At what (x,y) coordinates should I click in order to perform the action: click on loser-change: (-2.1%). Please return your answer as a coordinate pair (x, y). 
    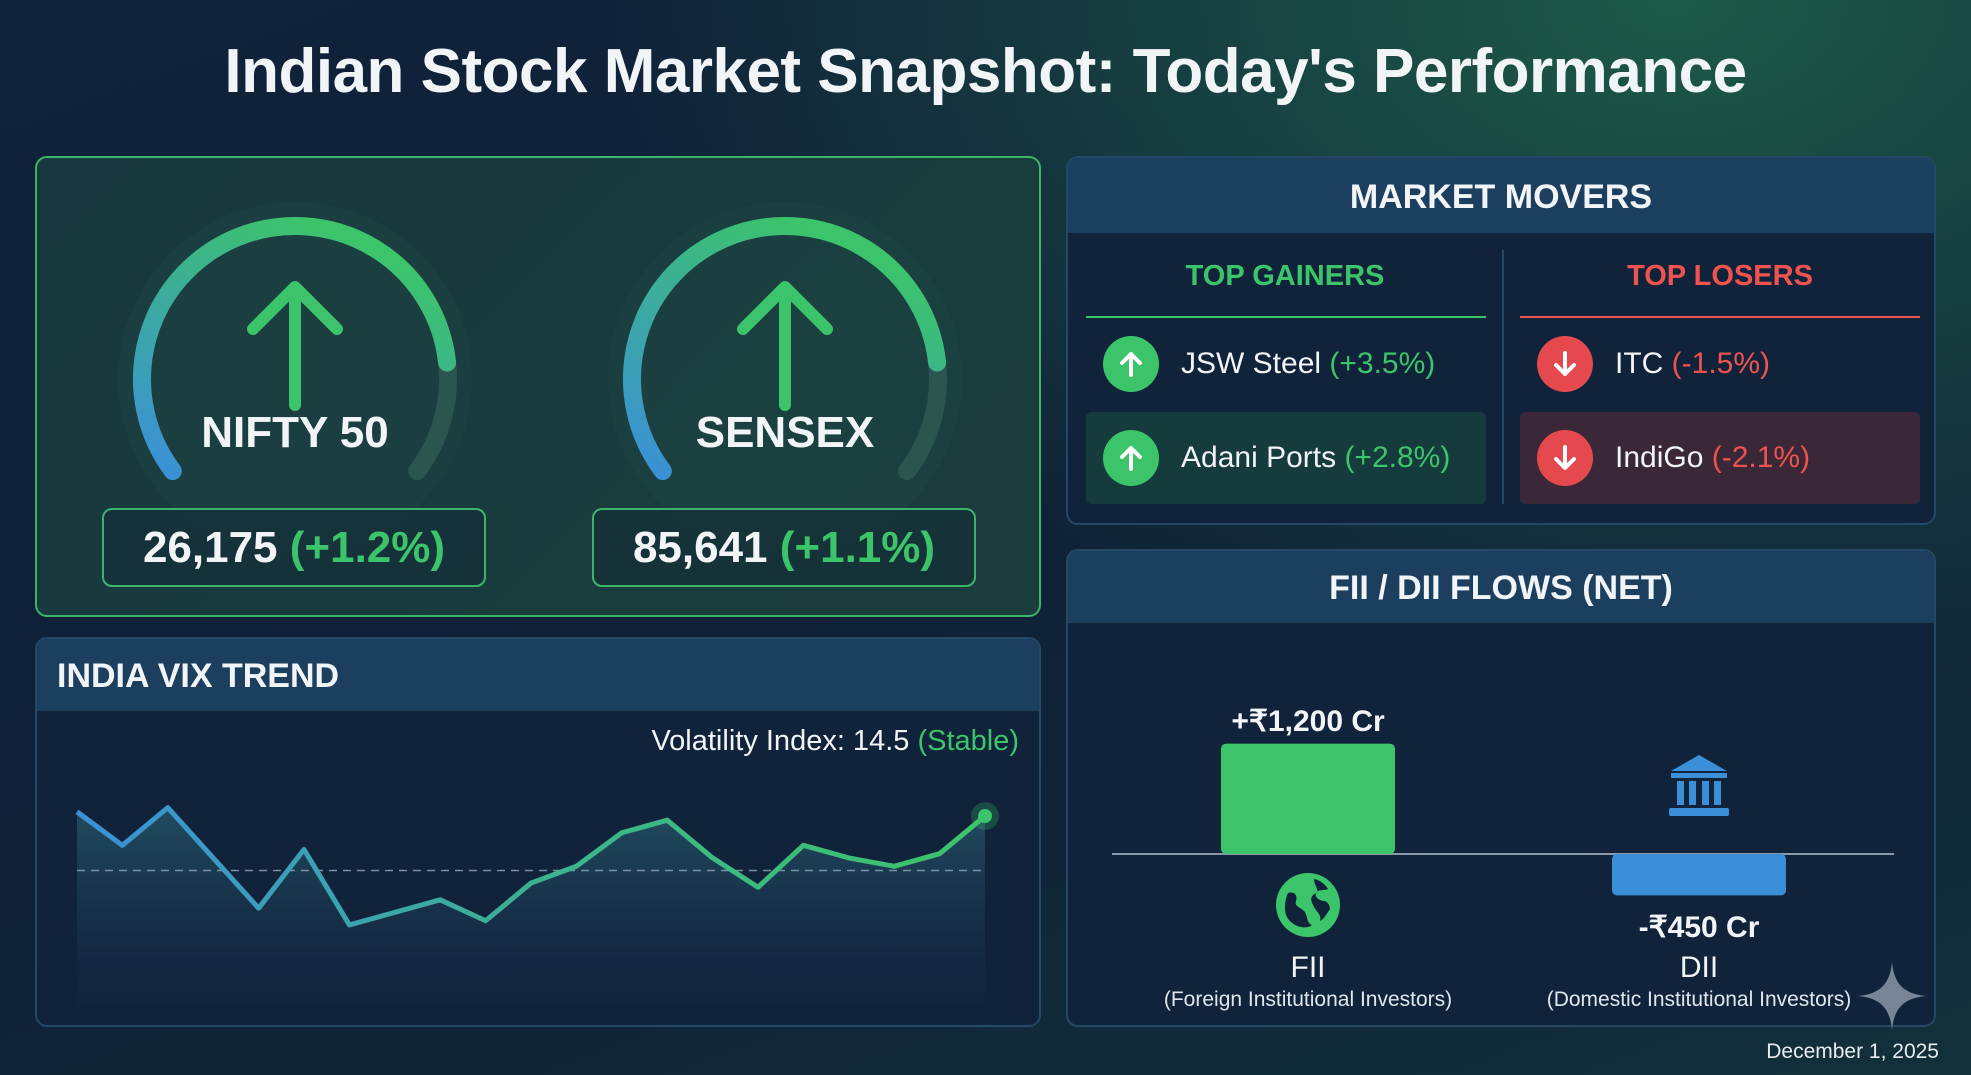
    Looking at the image, I should click on (1761, 457).